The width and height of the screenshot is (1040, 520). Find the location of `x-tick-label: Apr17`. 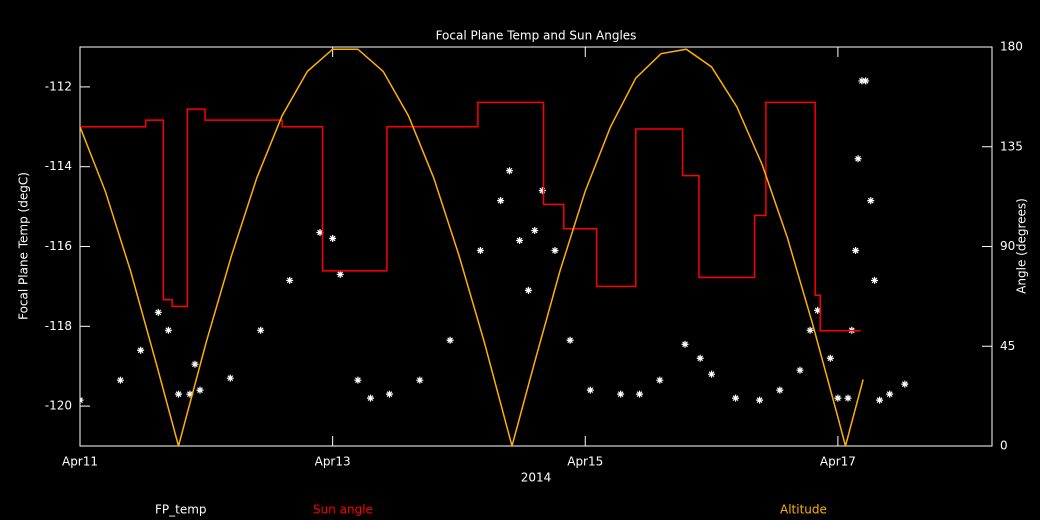

x-tick-label: Apr17 is located at coordinates (838, 462).